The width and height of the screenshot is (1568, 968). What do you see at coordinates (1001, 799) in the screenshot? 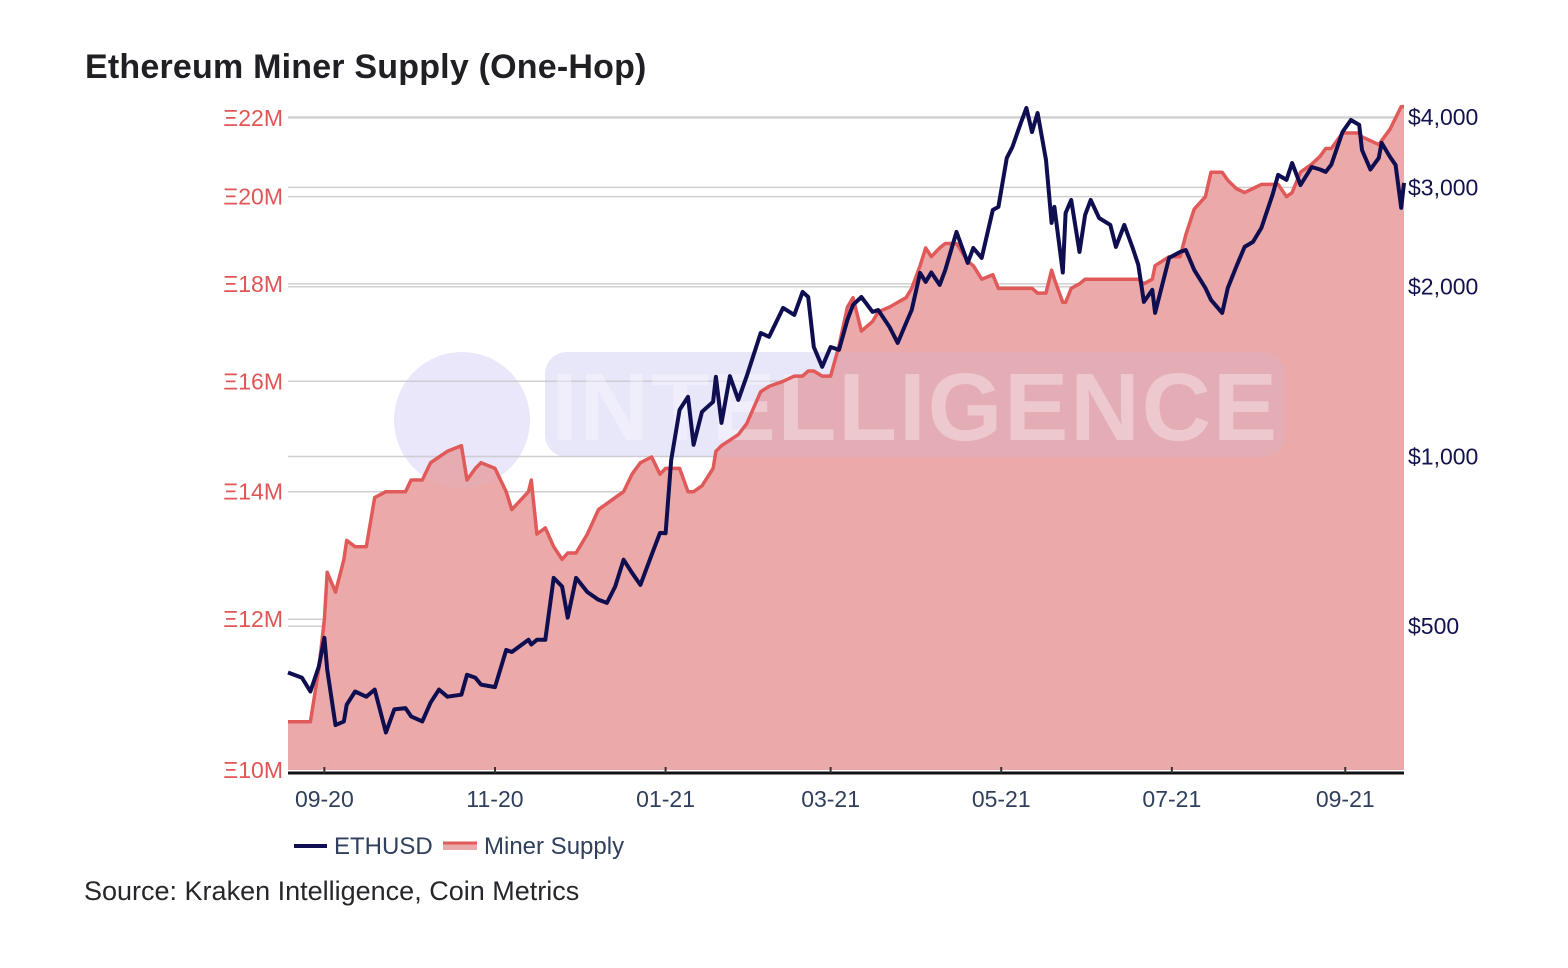
I see `x-tick-label: 05-21` at bounding box center [1001, 799].